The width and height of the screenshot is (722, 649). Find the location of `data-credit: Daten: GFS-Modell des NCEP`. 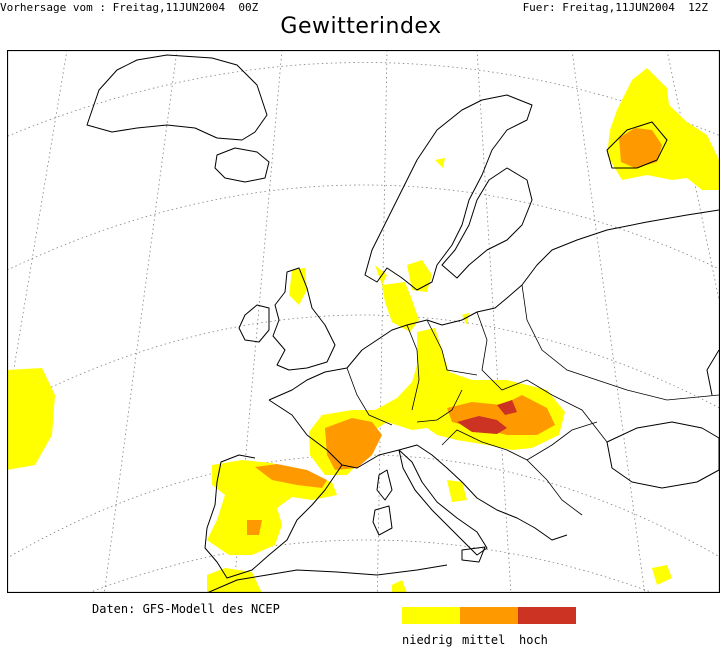

data-credit: Daten: GFS-Modell des NCEP is located at coordinates (186, 609).